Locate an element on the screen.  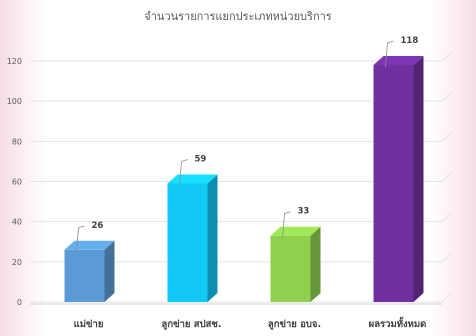
x-tick-label: ผลรวมทั้งหมด is located at coordinates (398, 323).